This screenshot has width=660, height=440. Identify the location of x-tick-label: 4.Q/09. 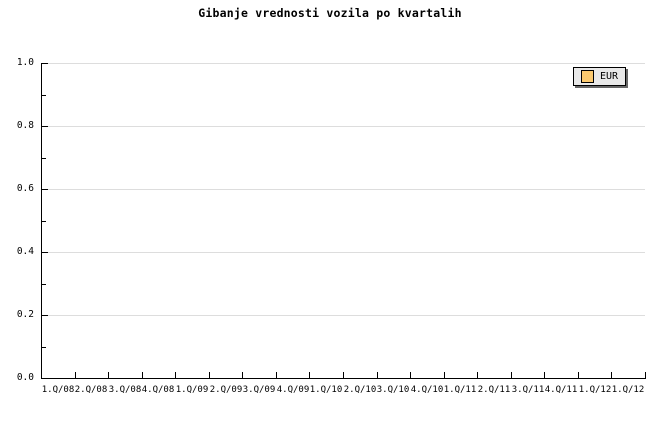
(293, 390).